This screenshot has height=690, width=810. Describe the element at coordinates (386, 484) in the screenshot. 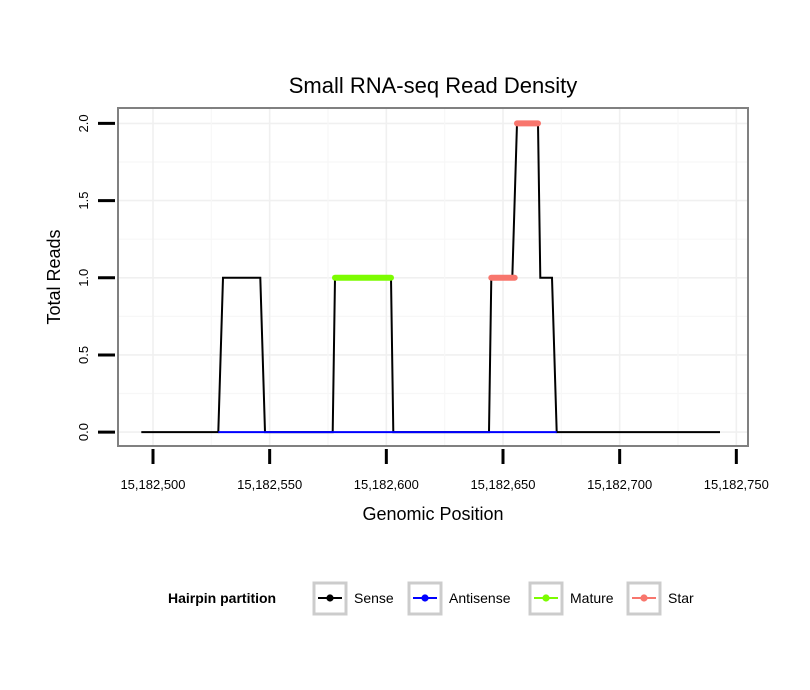

I see `x-tick-label: 15,182,600` at that location.